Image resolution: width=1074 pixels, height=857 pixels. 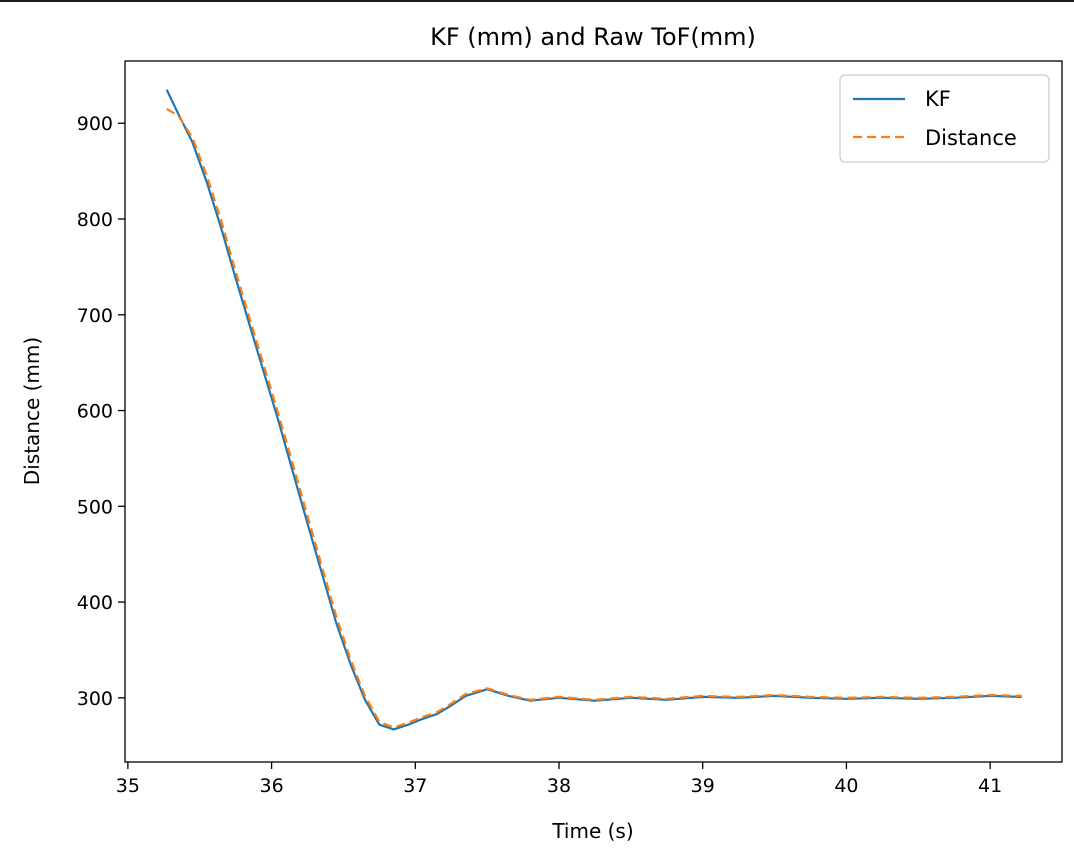 I want to click on x-tick-label-39: 39, so click(x=703, y=786).